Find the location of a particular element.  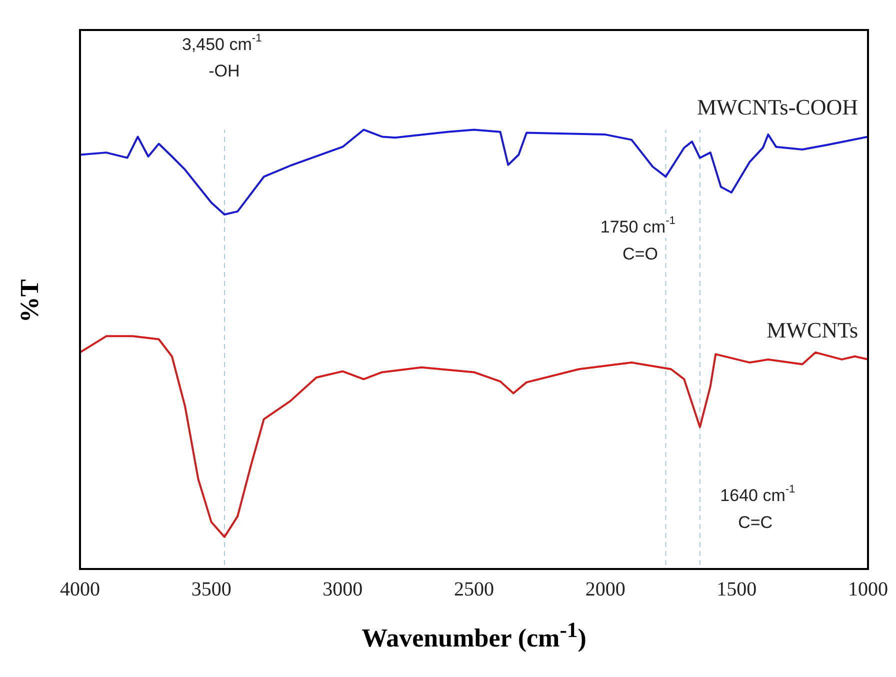

y-axis-title: %T is located at coordinates (30, 301).